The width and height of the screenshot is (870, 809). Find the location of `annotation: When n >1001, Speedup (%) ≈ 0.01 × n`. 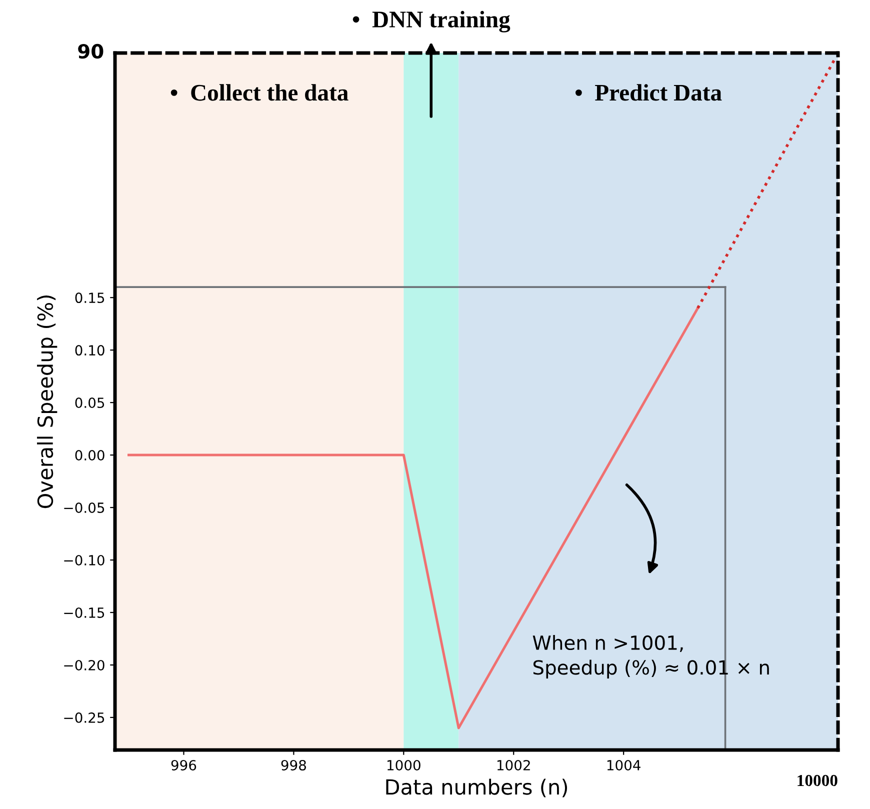

annotation: When n >1001, Speedup (%) ≈ 0.01 × n is located at coordinates (650, 656).